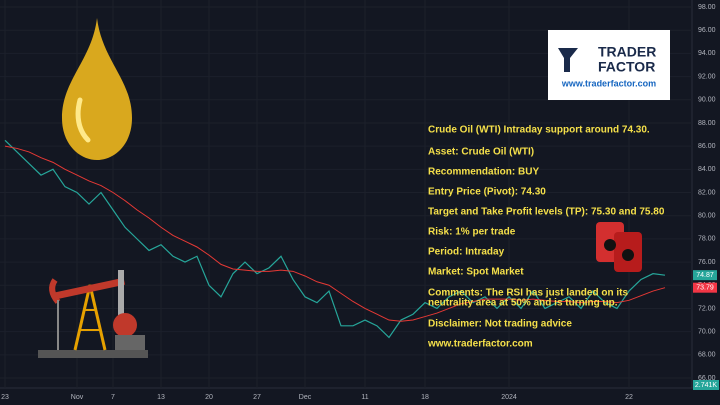 This screenshot has height=405, width=720. What do you see at coordinates (528, 293) in the screenshot?
I see `note-text: Comments: The RSI has just landed on its` at bounding box center [528, 293].